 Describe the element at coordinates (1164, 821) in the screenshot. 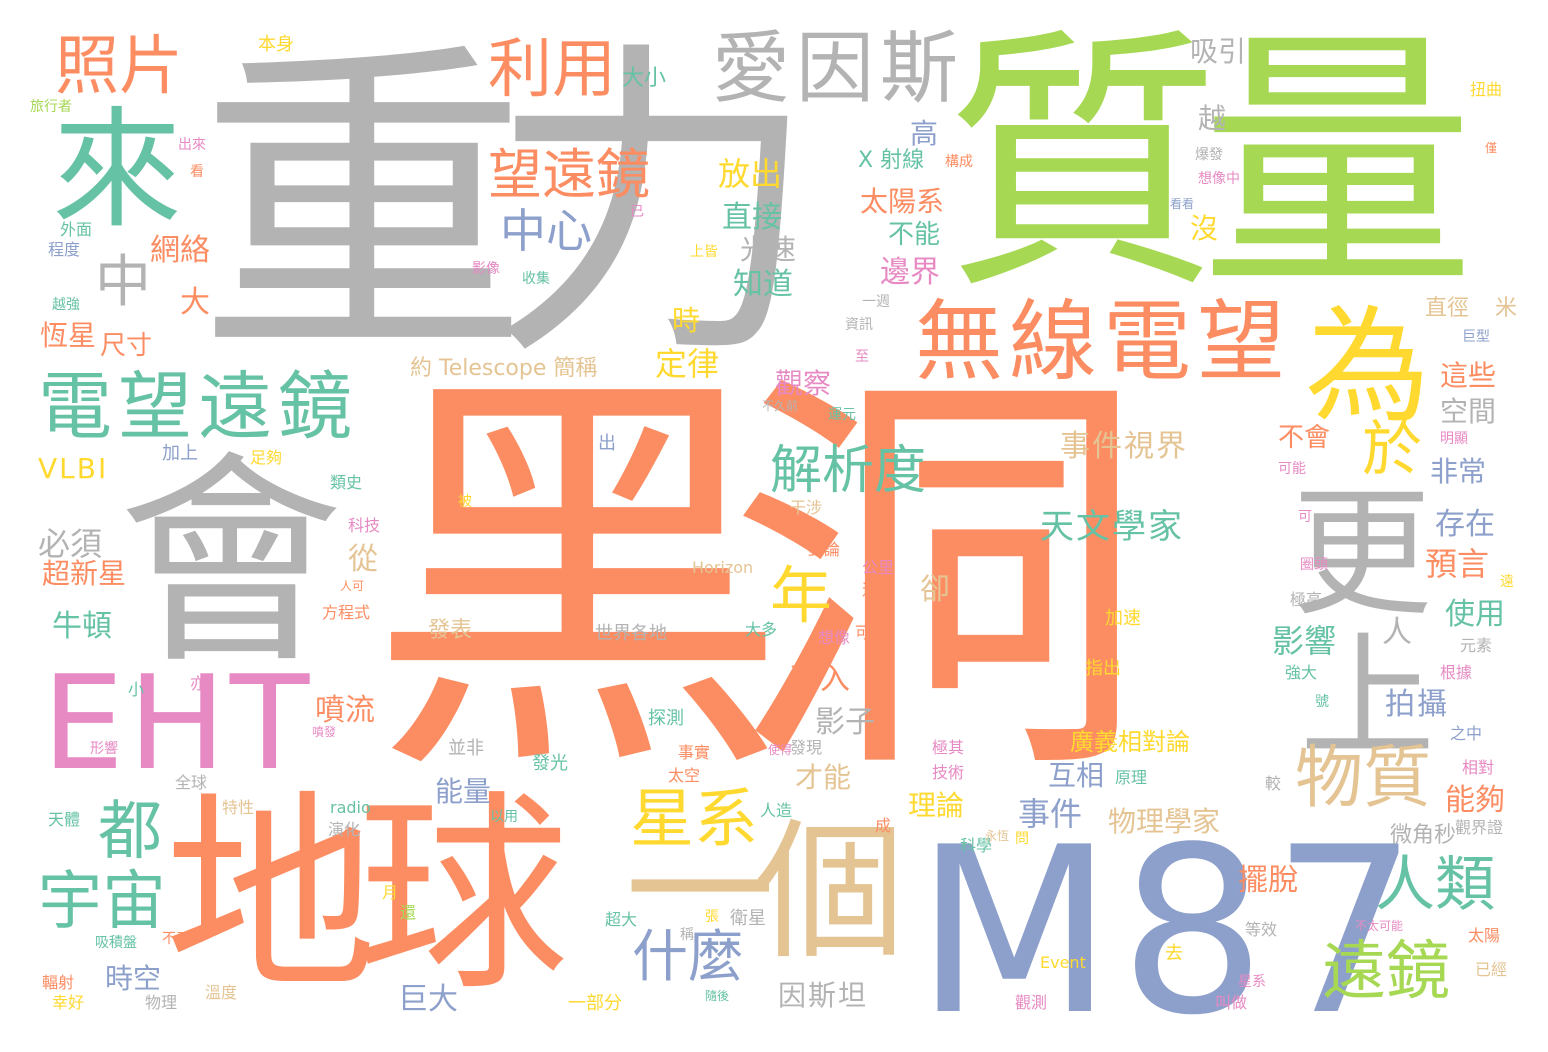

I see `word-physicist: 物理學家` at that location.